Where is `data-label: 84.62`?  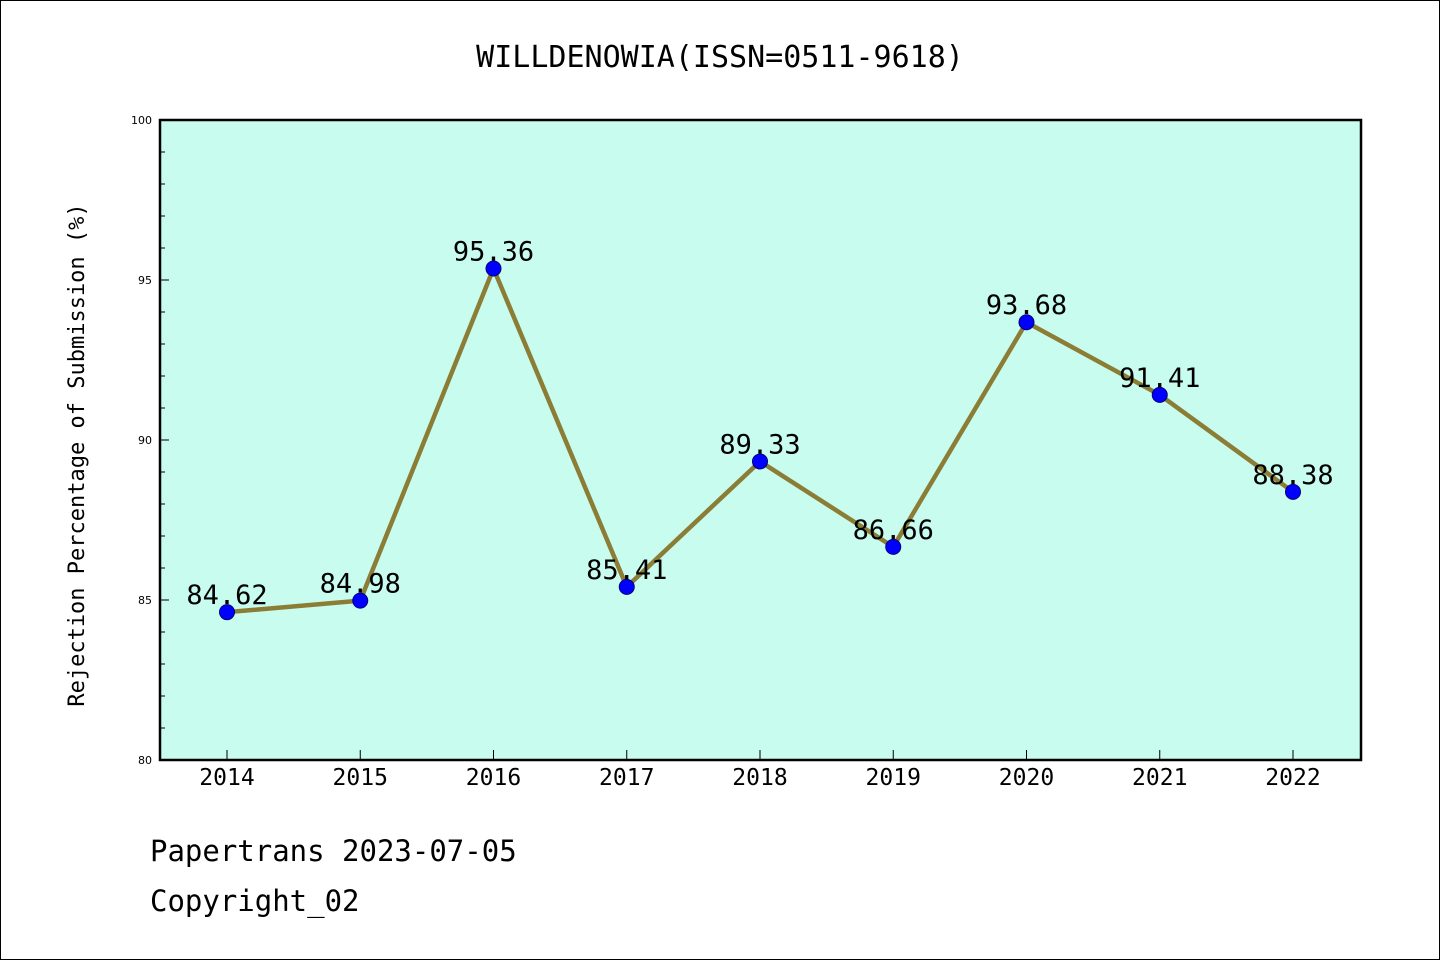
data-label: 84.62 is located at coordinates (226, 595).